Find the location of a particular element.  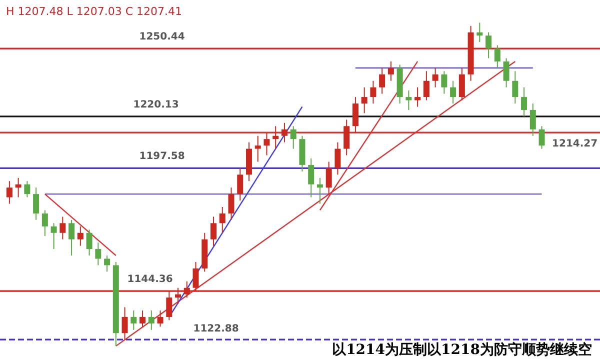

text: H 1207.48 L 1207.03 C 1207.41 is located at coordinates (94, 11).